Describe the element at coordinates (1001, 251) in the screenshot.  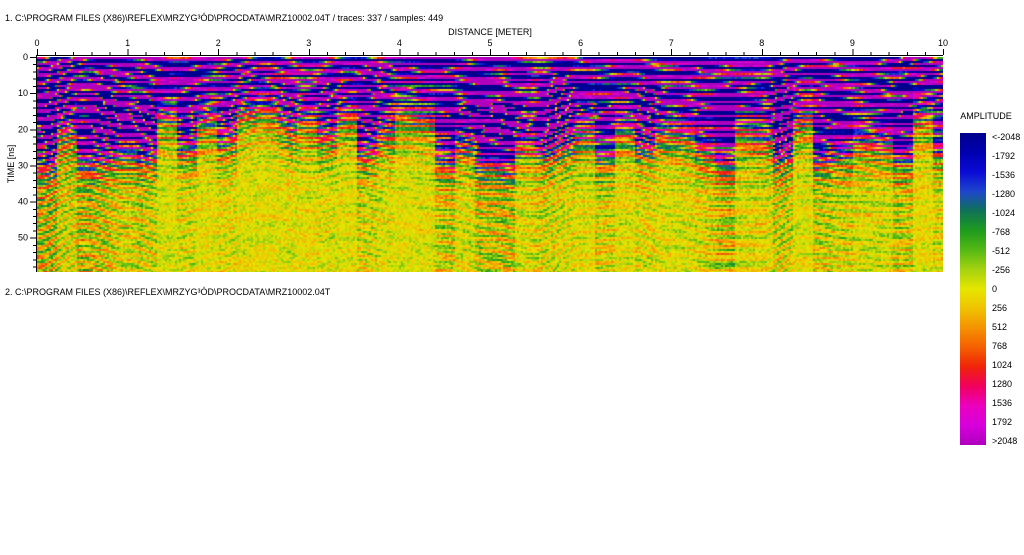
I see `colorbar-tick-label: -512` at that location.